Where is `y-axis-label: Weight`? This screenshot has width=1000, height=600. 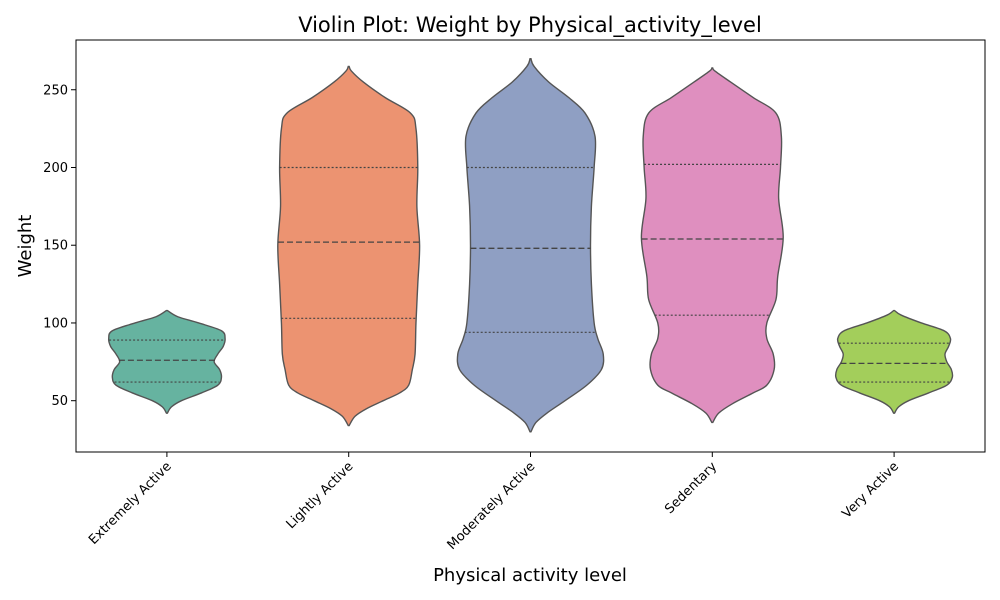
y-axis-label: Weight is located at coordinates (25, 246).